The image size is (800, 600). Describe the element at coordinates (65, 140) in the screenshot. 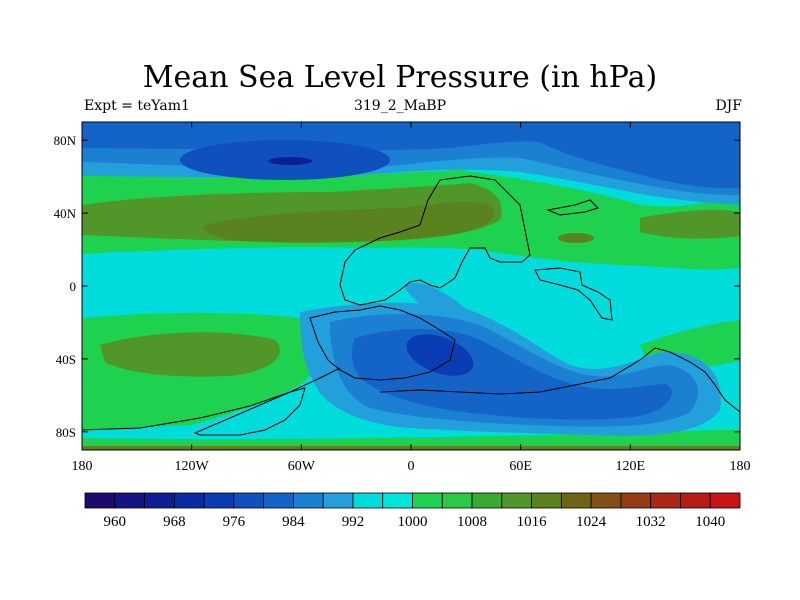

I see `lat-tick-label: 80N` at that location.